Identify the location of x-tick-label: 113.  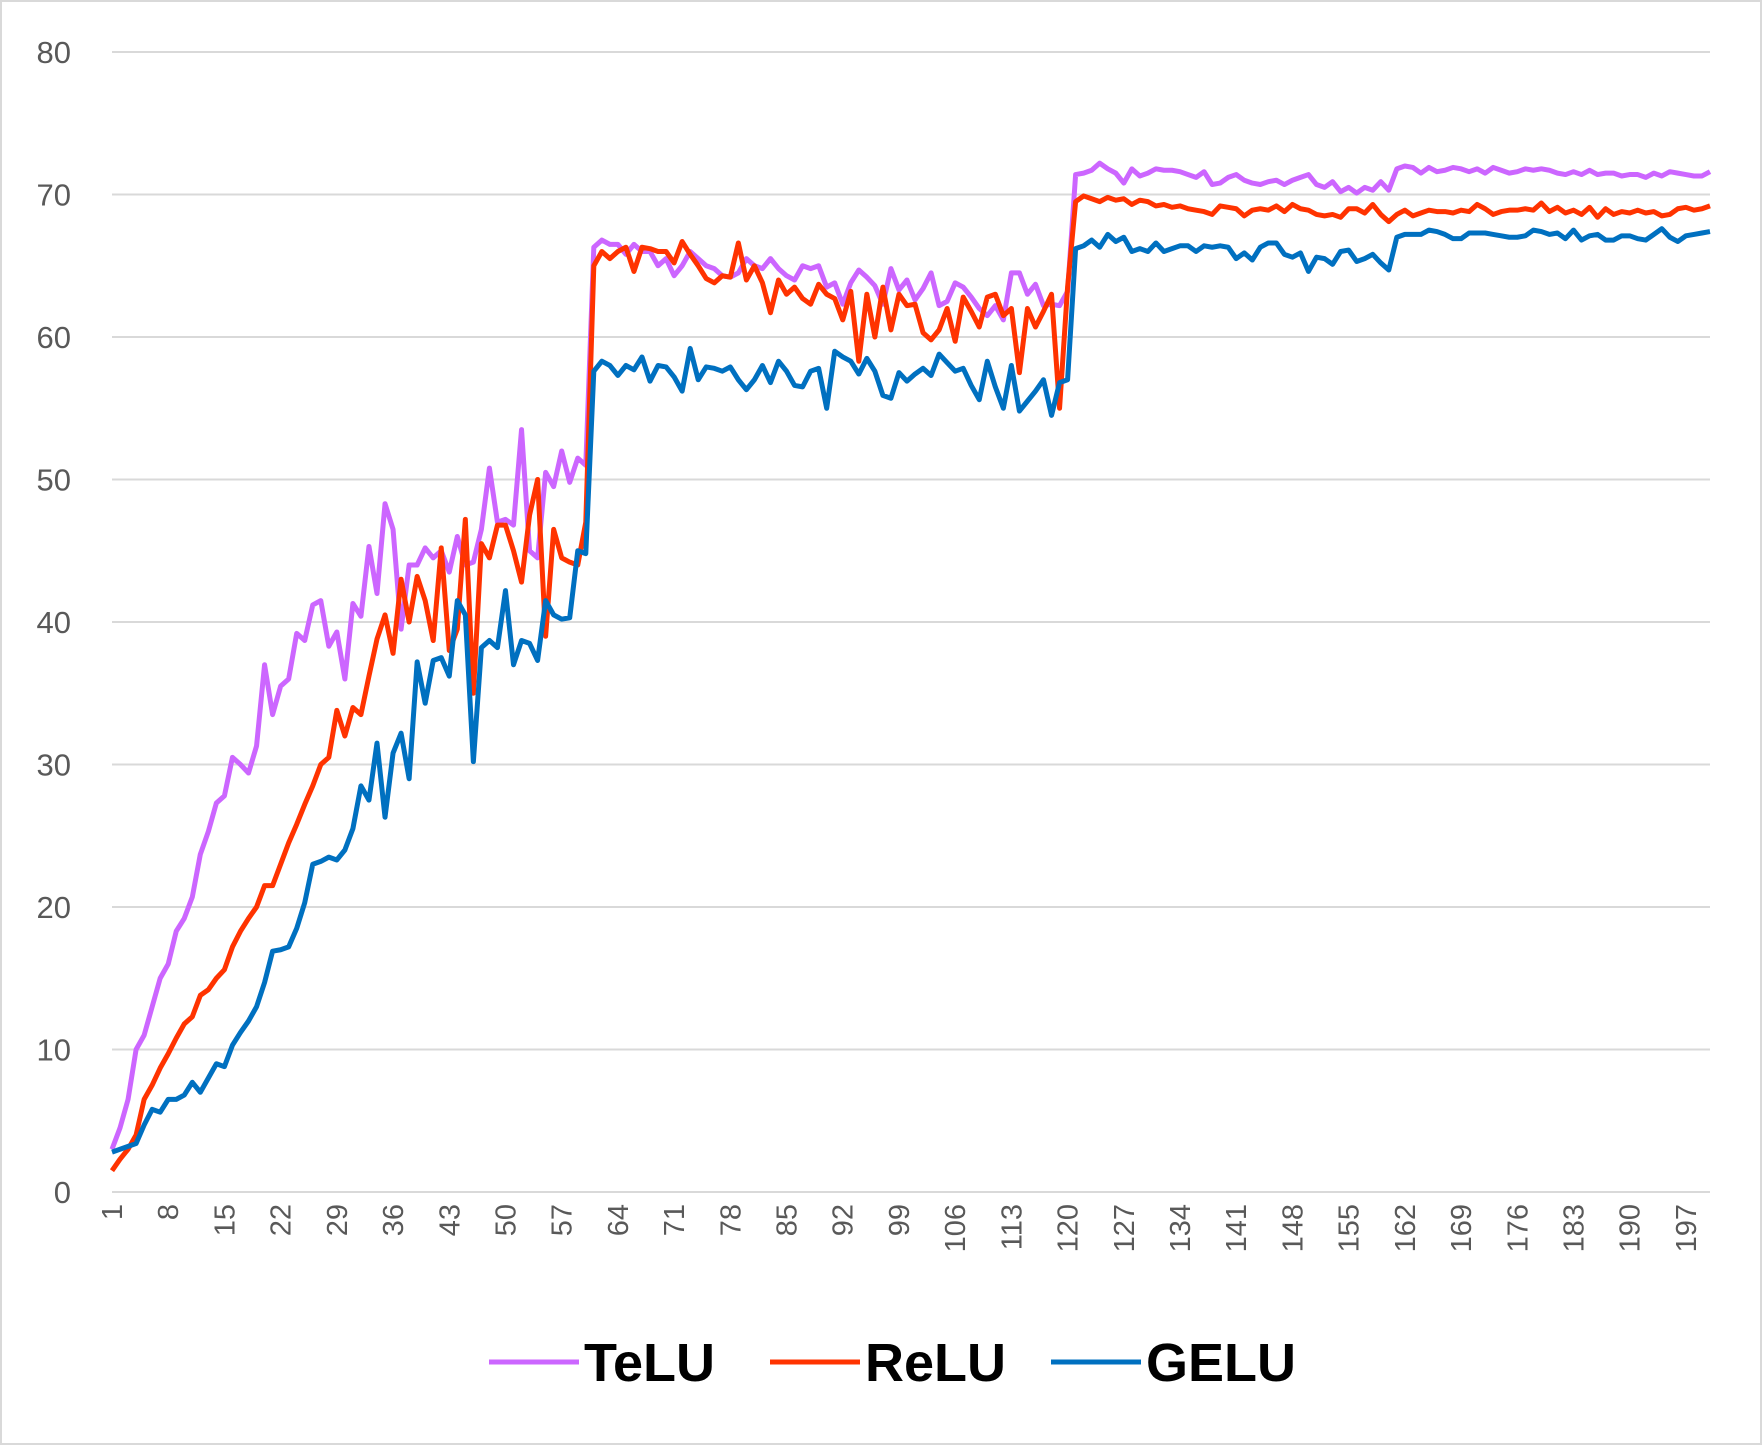
(1012, 1227).